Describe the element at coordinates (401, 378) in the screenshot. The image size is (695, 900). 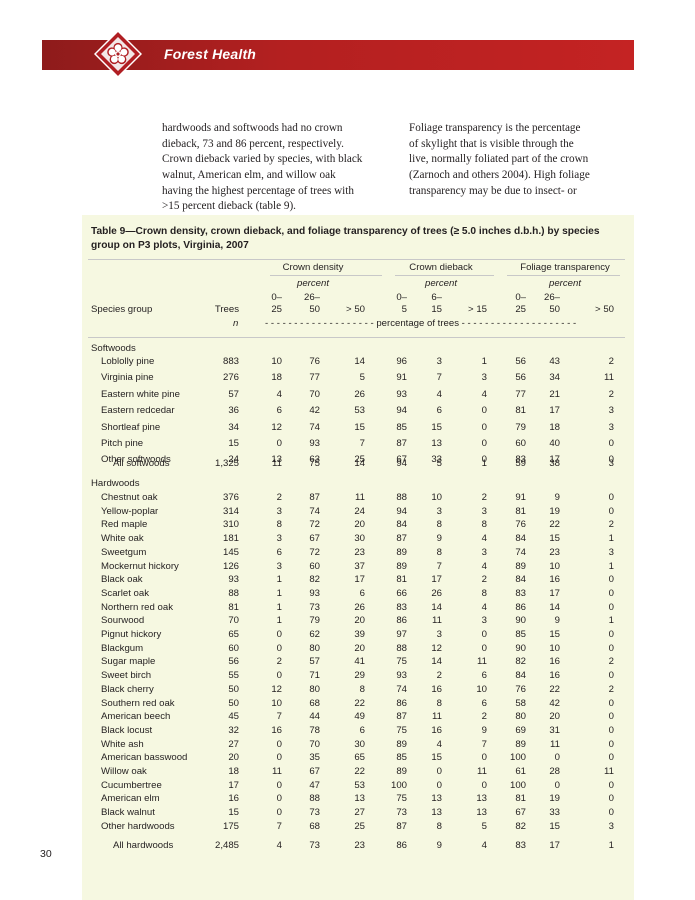
I see `percent-value: 91` at that location.